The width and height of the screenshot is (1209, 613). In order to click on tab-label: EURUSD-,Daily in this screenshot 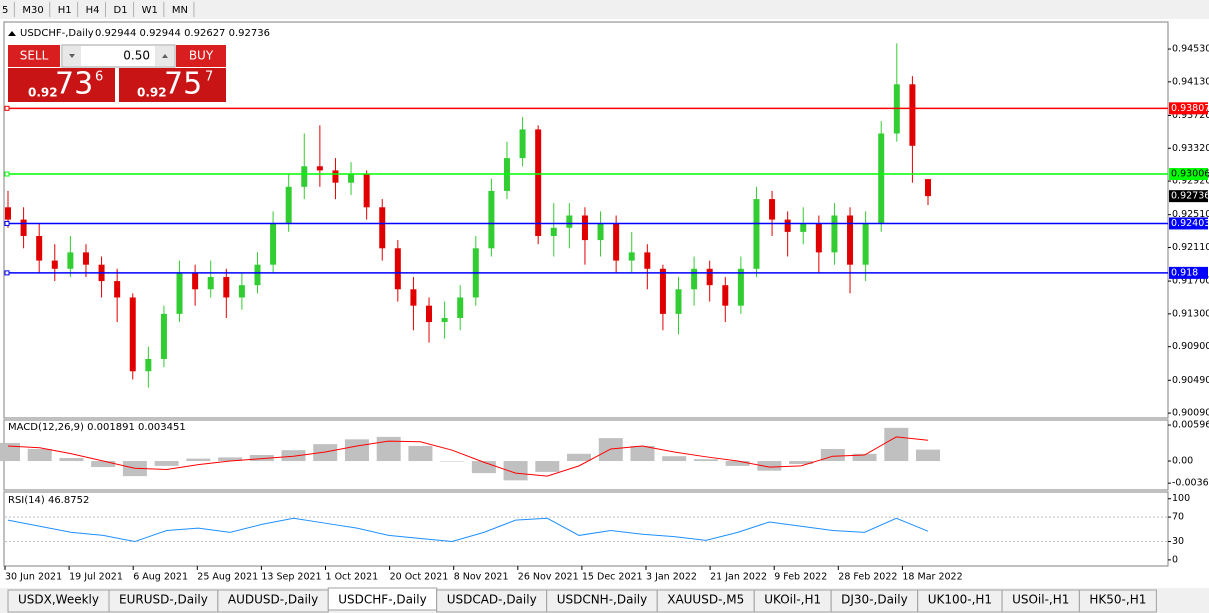, I will do `click(163, 600)`.